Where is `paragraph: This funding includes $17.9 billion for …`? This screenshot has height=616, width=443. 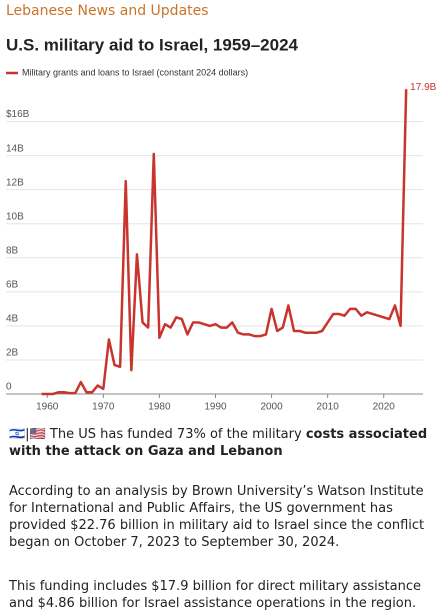 paragraph: This funding includes $17.9 billion for … is located at coordinates (215, 595).